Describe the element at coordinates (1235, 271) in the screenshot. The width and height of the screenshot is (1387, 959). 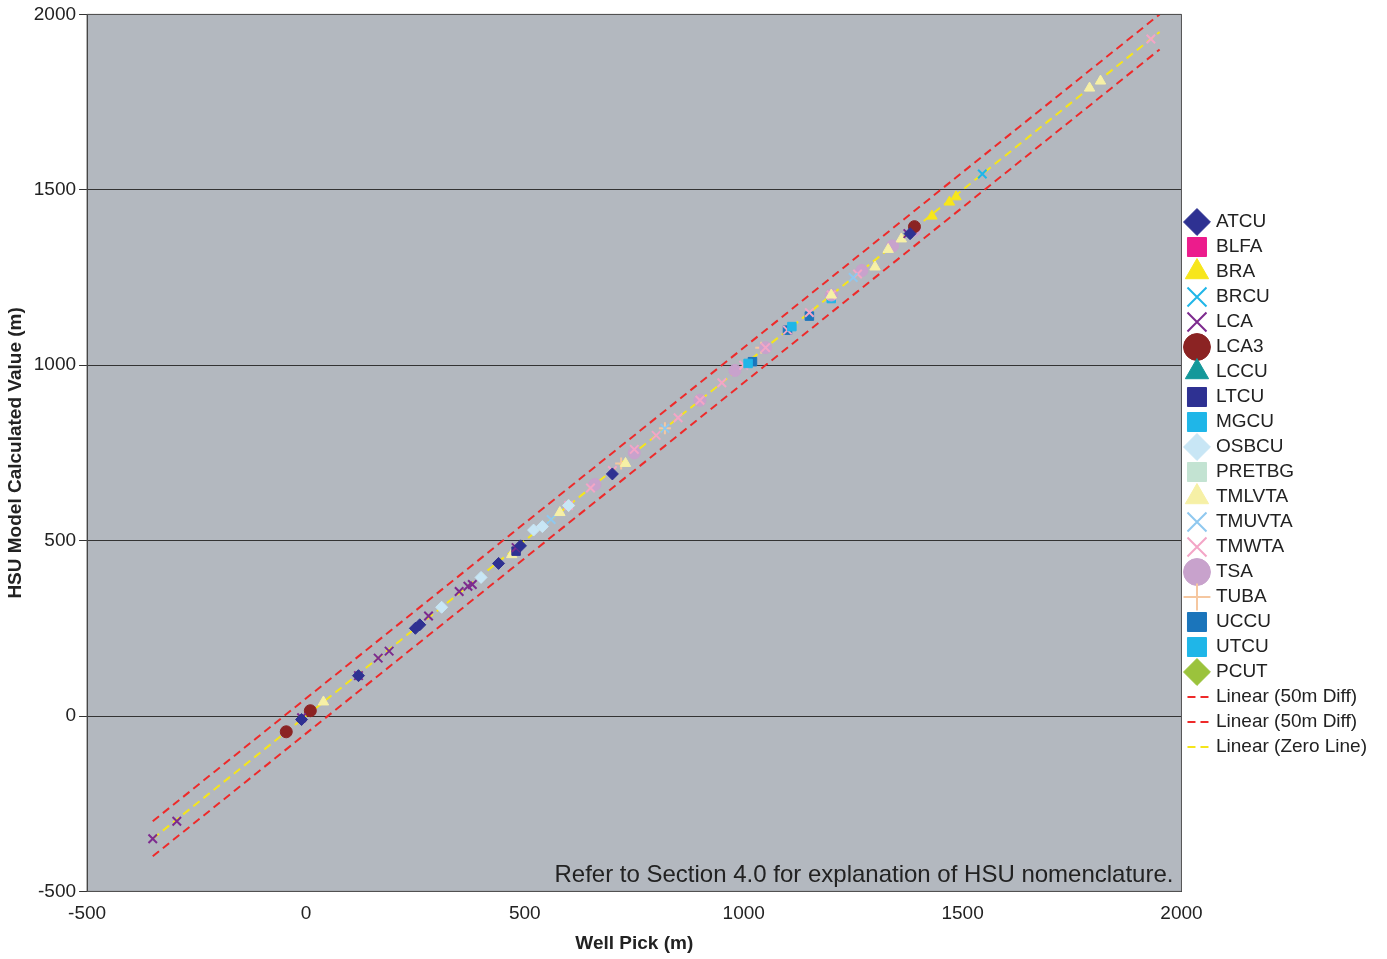
I see `legend-label: BRA` at that location.